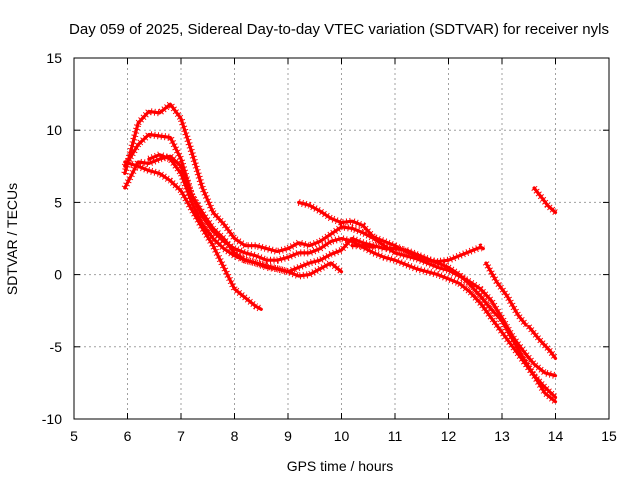  What do you see at coordinates (54, 130) in the screenshot?
I see `y-tick-label: 10` at bounding box center [54, 130].